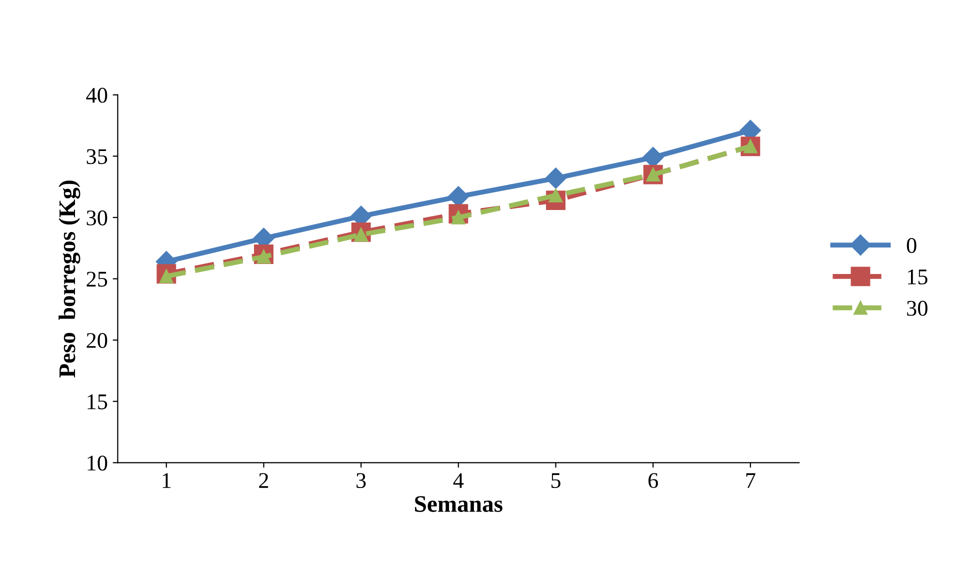 This screenshot has height=582, width=957. Describe the element at coordinates (97, 218) in the screenshot. I see `y-tick-label: 30` at that location.